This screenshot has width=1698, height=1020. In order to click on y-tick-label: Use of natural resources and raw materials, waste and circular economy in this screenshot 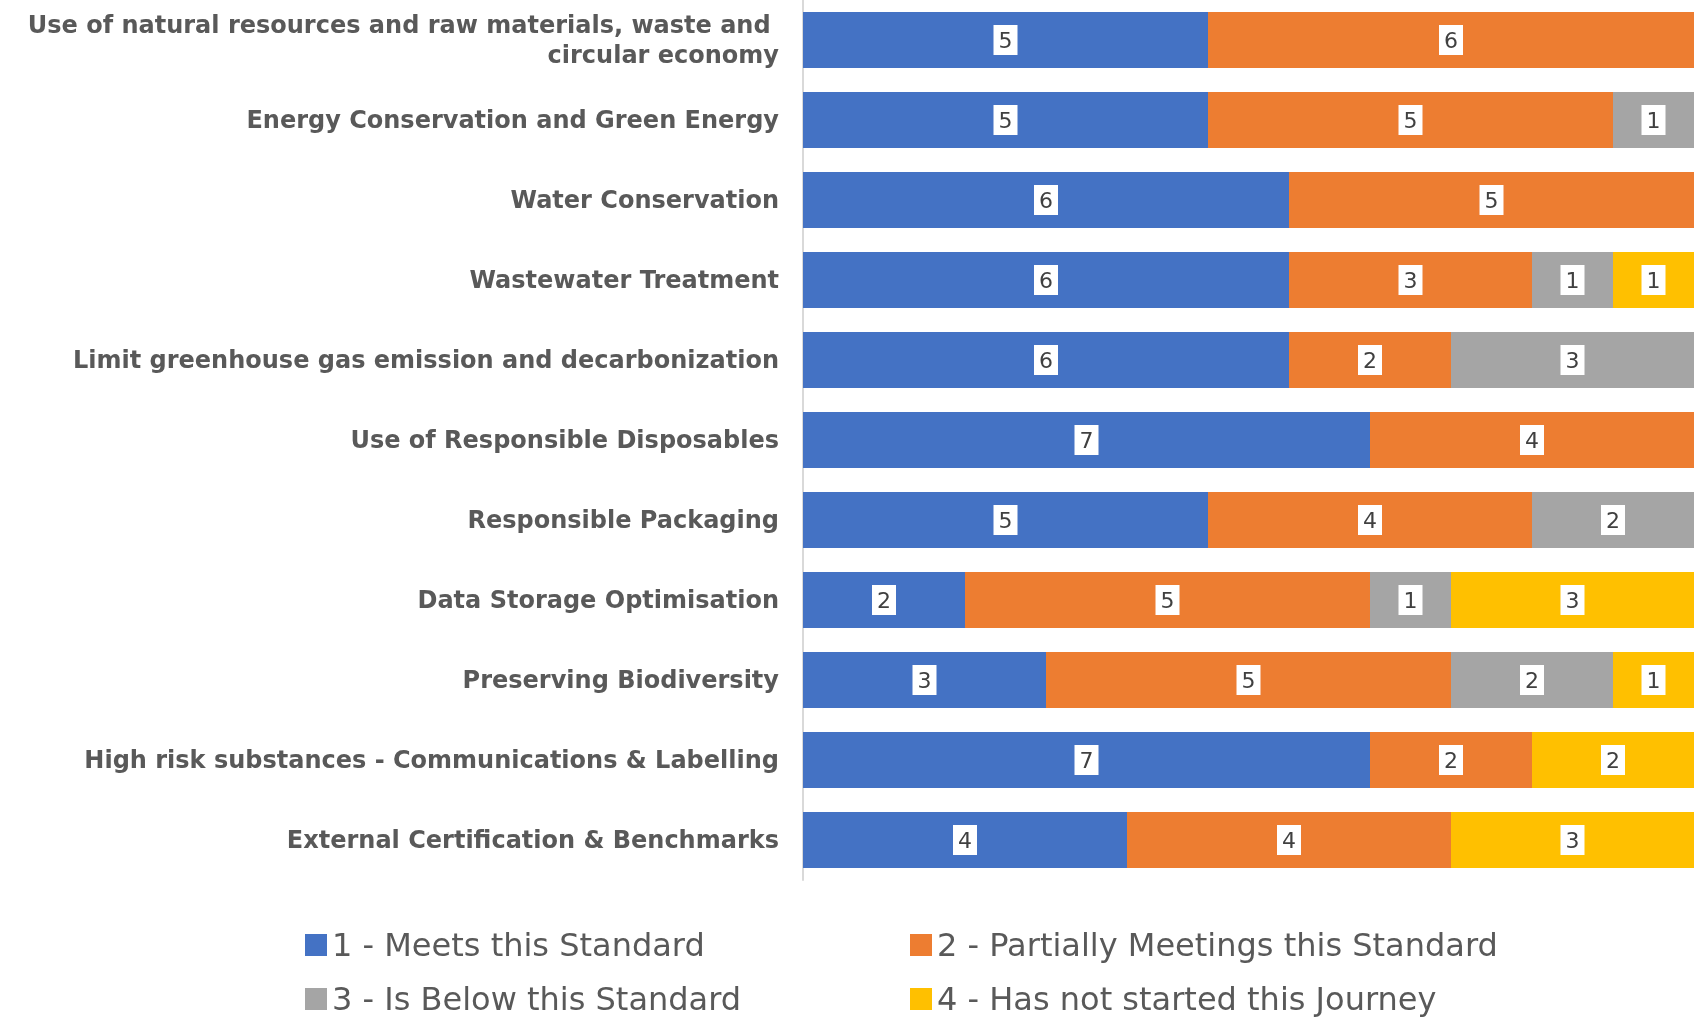, I will do `click(403, 40)`.